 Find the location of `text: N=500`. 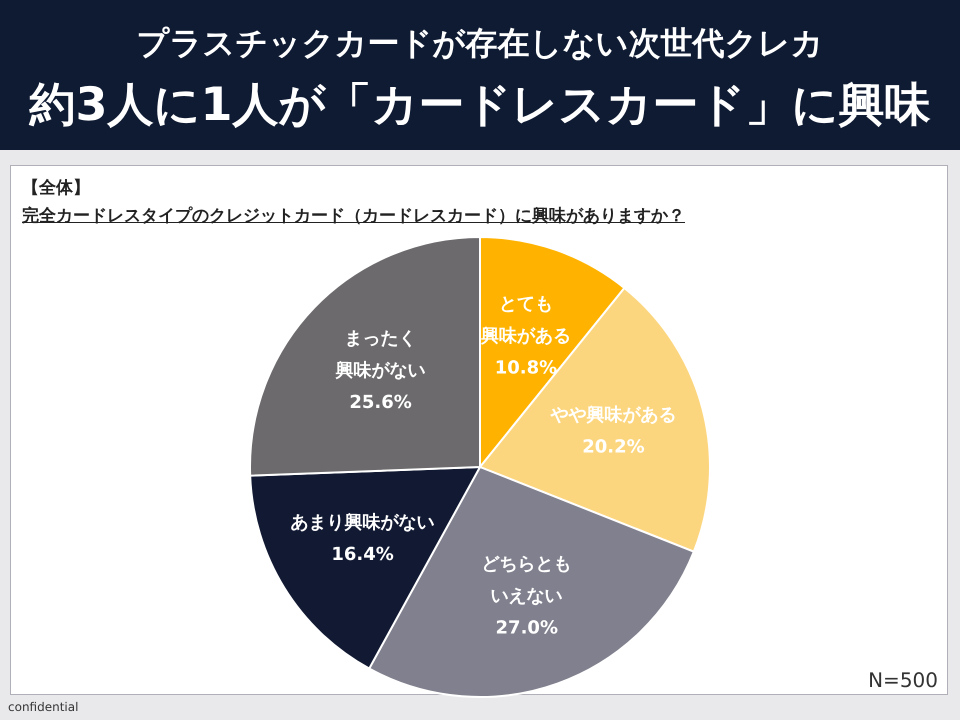

text: N=500 is located at coordinates (903, 680).